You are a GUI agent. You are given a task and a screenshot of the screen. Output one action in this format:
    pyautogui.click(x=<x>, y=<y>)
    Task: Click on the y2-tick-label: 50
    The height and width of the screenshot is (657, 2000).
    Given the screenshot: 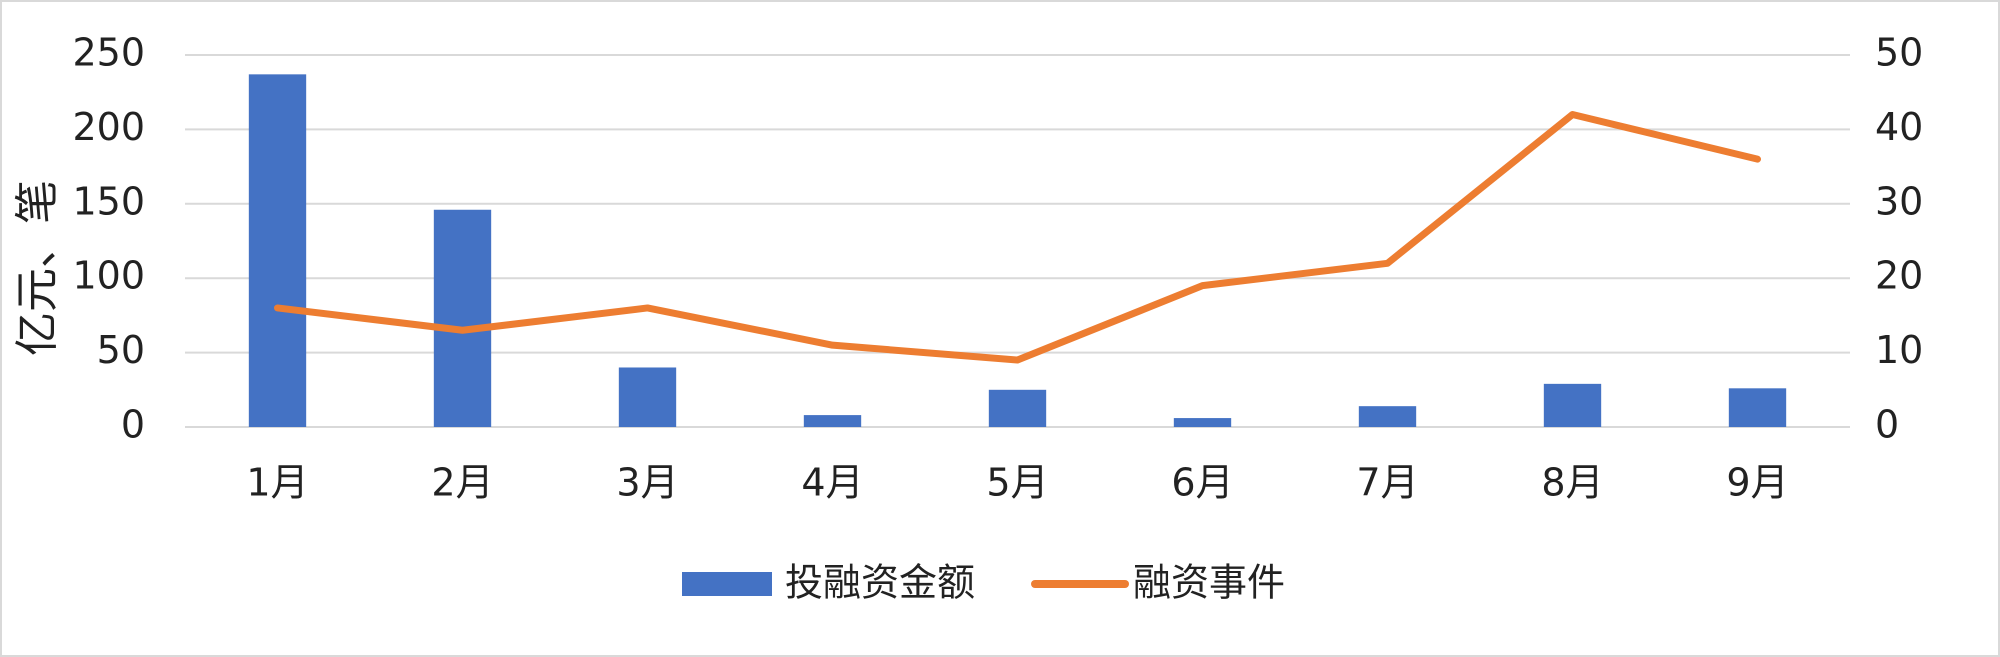 What is the action you would take?
    pyautogui.click(x=1899, y=53)
    